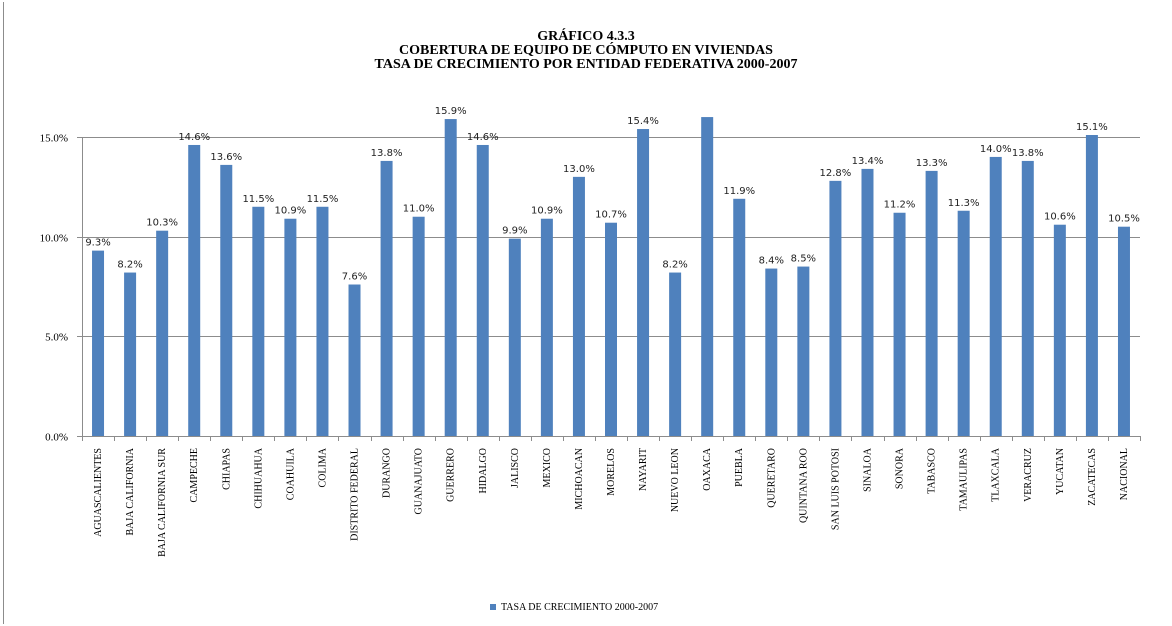  What do you see at coordinates (1060, 471) in the screenshot?
I see `x-tick-label: YUCATAN` at bounding box center [1060, 471].